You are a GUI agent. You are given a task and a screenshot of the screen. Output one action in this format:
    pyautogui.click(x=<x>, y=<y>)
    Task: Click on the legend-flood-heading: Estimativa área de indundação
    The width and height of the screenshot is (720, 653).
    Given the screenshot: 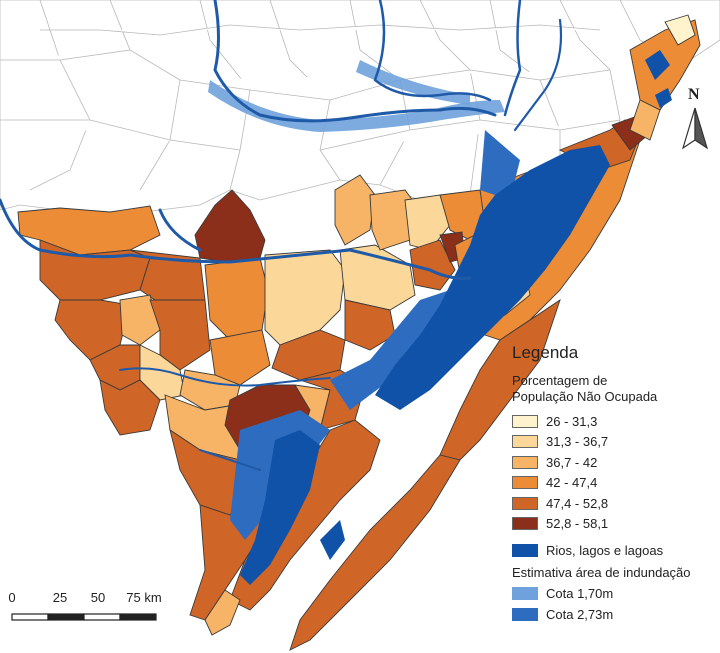 What is the action you would take?
    pyautogui.click(x=601, y=572)
    